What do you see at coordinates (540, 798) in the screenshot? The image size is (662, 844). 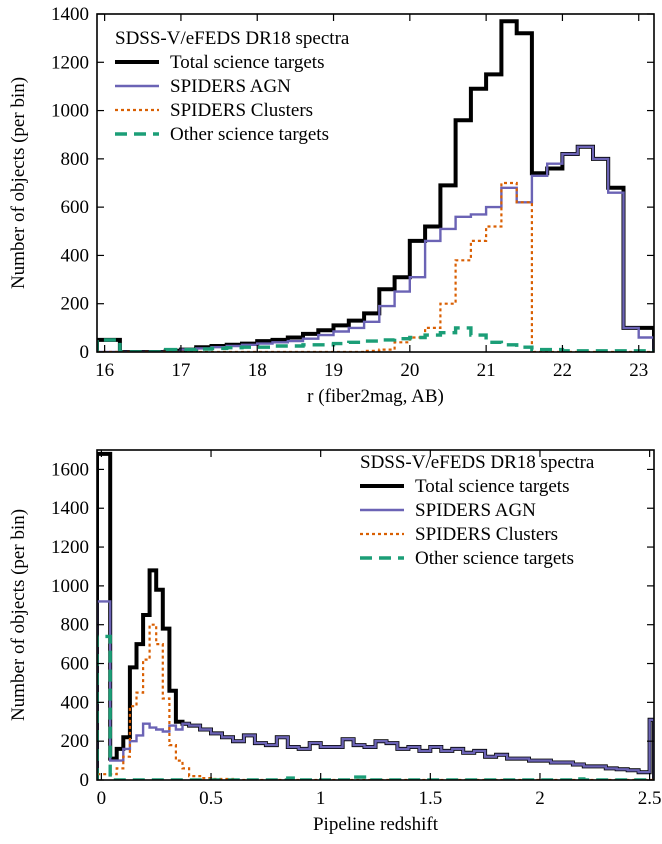 I see `x-tick-label: 2` at bounding box center [540, 798].